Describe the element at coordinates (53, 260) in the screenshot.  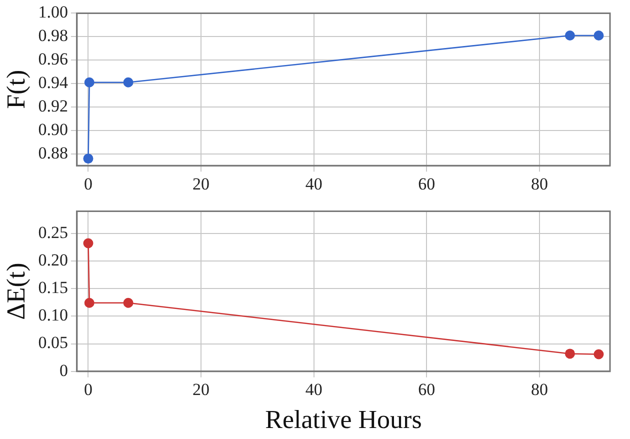
I see `y-tick-label: 0.20` at that location.